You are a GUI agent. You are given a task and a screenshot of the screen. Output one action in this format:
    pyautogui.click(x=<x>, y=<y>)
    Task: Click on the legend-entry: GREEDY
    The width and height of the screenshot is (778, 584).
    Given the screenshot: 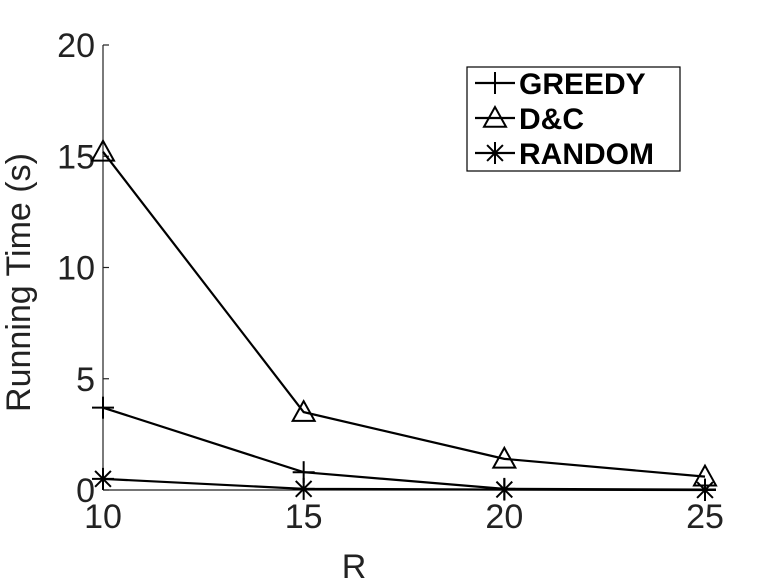 What is the action you would take?
    pyautogui.click(x=560, y=84)
    